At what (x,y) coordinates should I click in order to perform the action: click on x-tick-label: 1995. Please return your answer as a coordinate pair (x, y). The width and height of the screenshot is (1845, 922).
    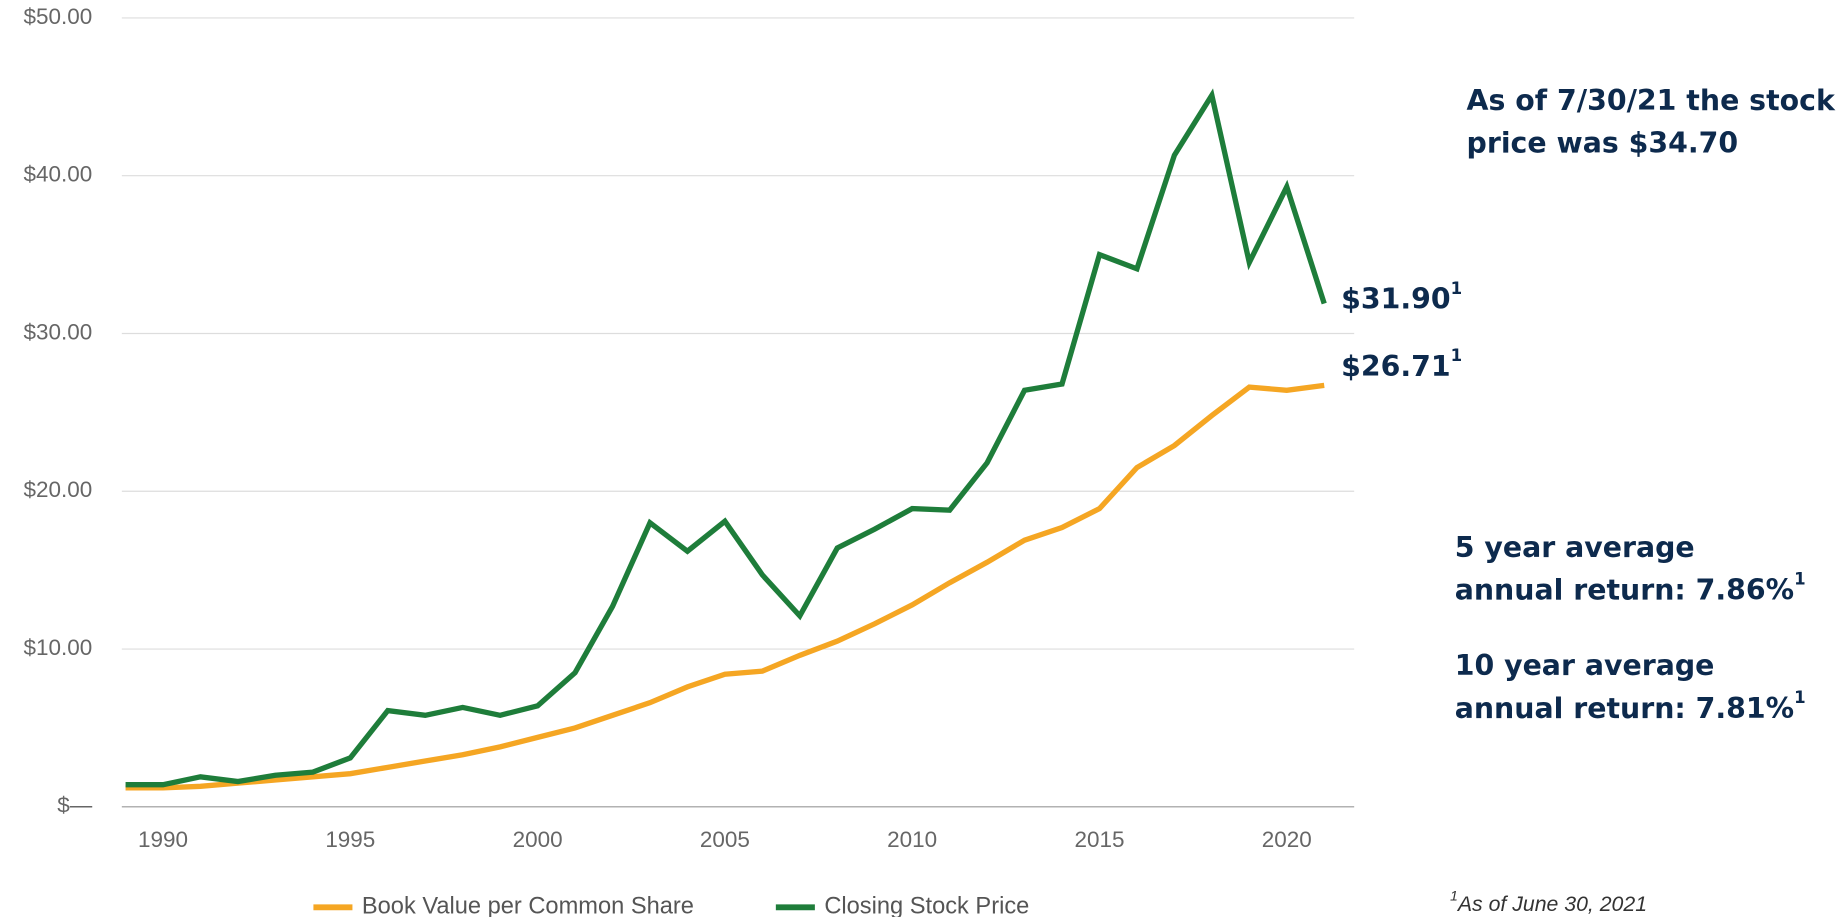
    Looking at the image, I should click on (350, 839).